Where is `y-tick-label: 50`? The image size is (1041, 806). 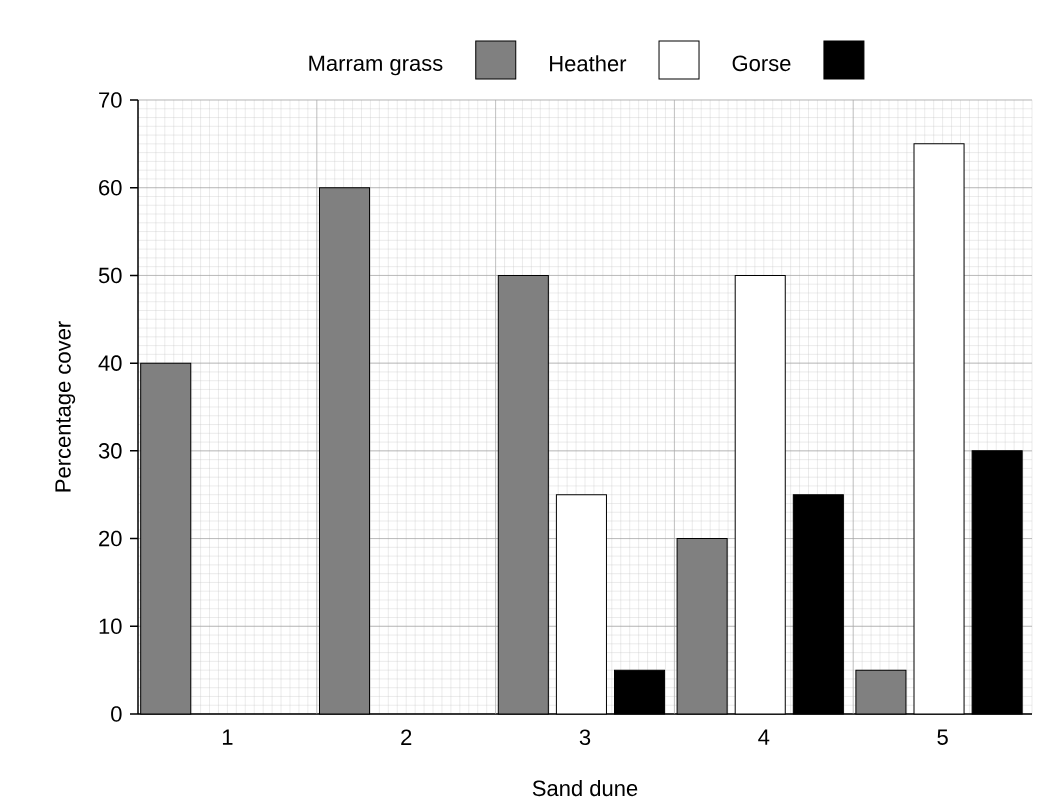
y-tick-label: 50 is located at coordinates (110, 275).